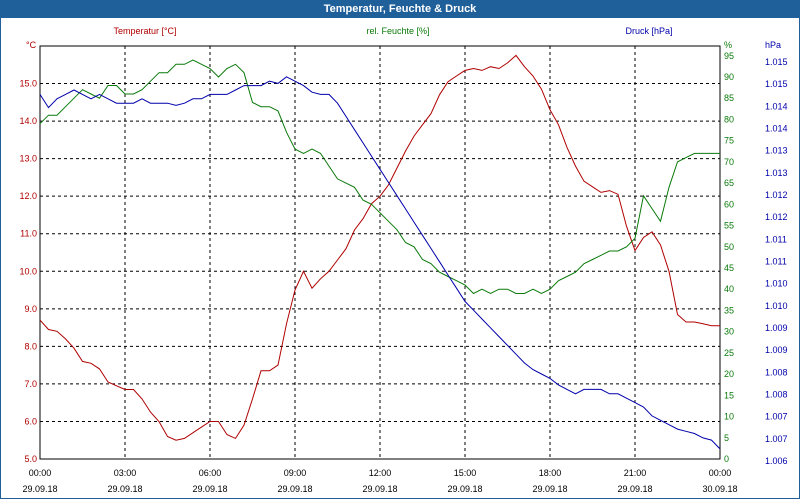 The height and width of the screenshot is (500, 800). What do you see at coordinates (729, 247) in the screenshot?
I see `y-tick-label-humidity: 50` at bounding box center [729, 247].